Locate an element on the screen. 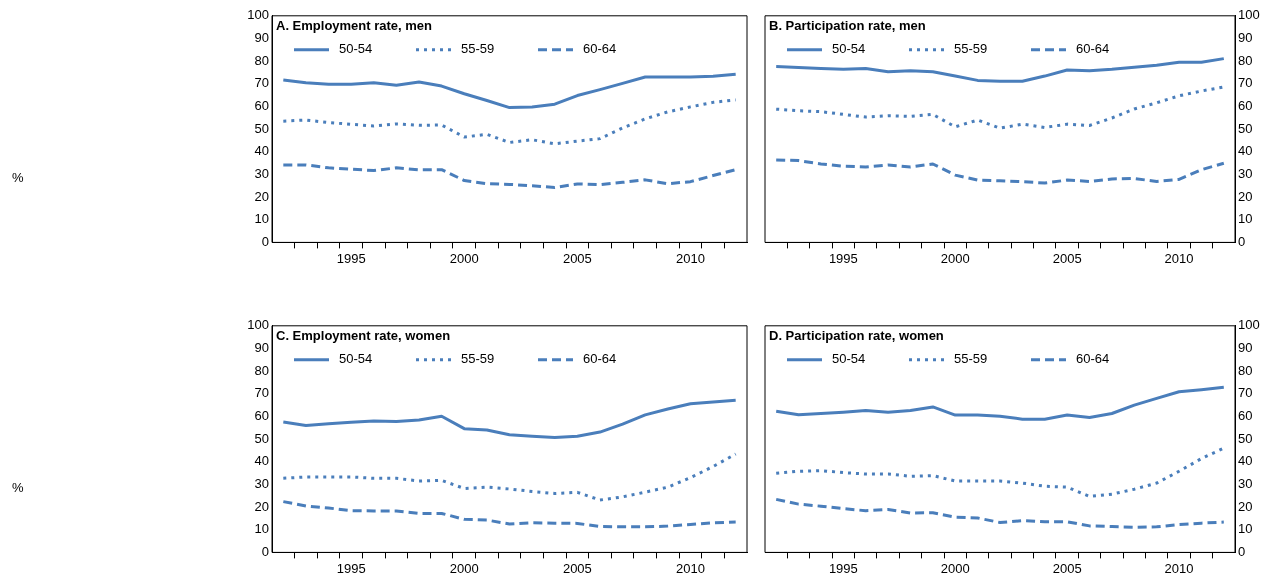 The height and width of the screenshot is (580, 1277). chart-title: C. Employment rate, women is located at coordinates (363, 336).